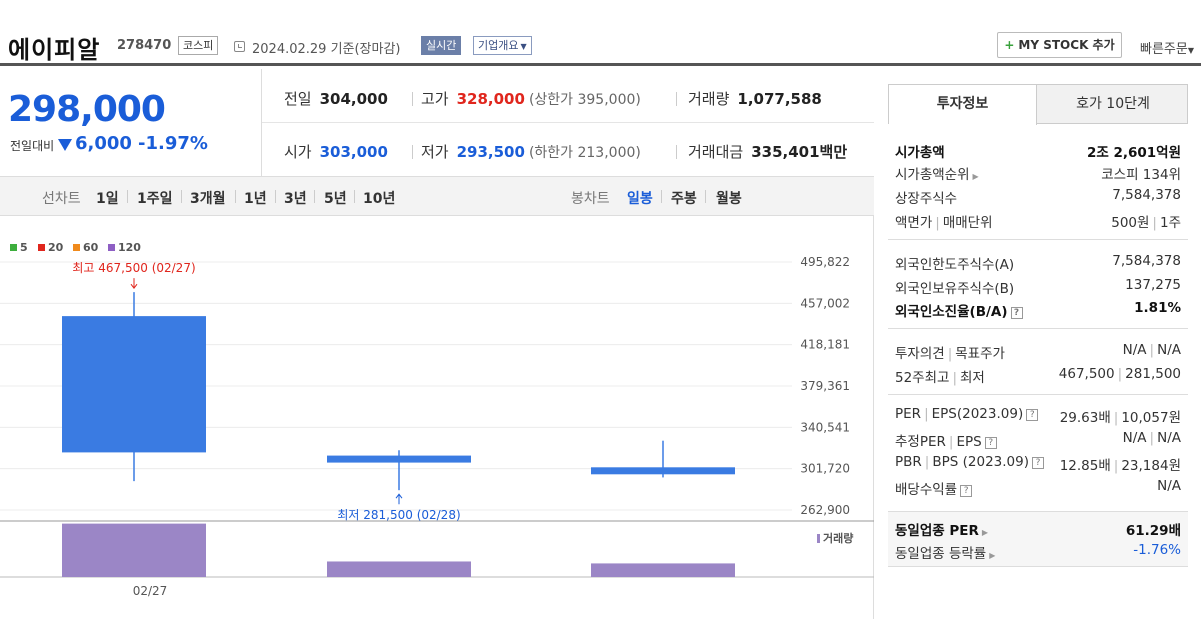  Describe the element at coordinates (590, 199) in the screenshot. I see `candle-chart-label: 봉차트` at that location.